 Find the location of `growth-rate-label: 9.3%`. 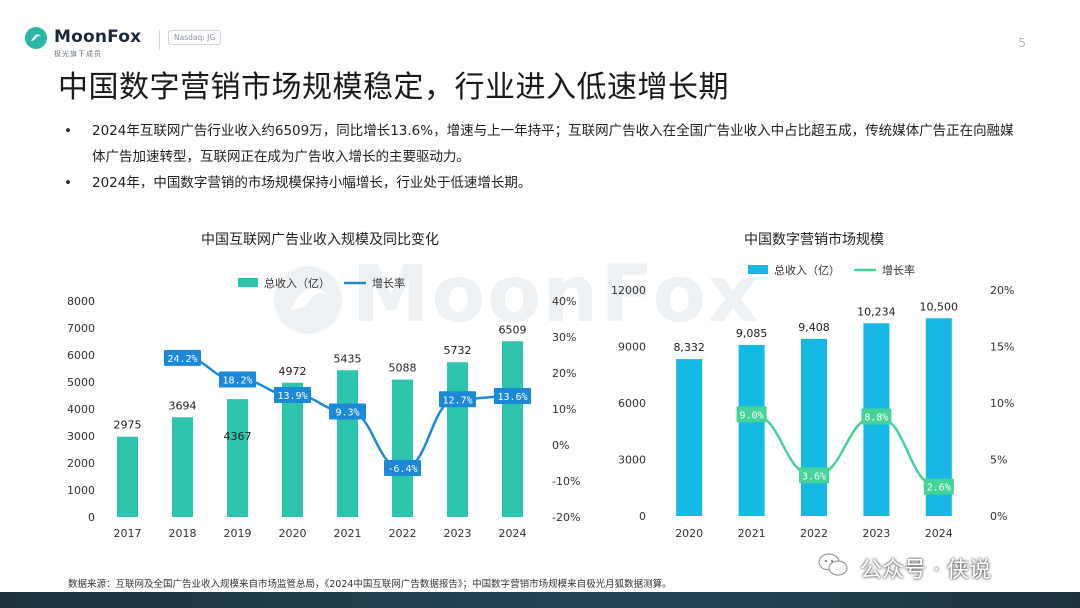

growth-rate-label: 9.3% is located at coordinates (347, 413).